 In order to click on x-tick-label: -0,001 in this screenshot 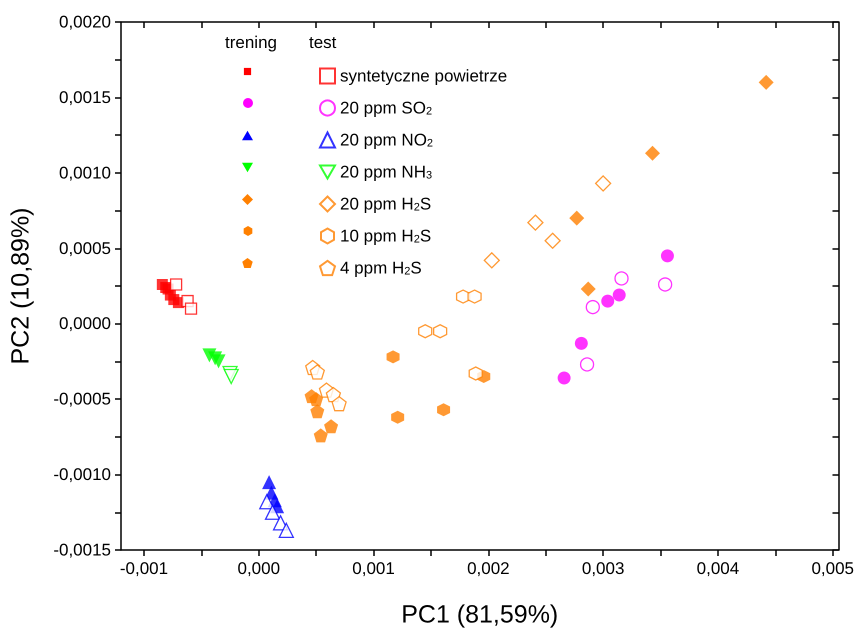, I will do `click(144, 568)`.